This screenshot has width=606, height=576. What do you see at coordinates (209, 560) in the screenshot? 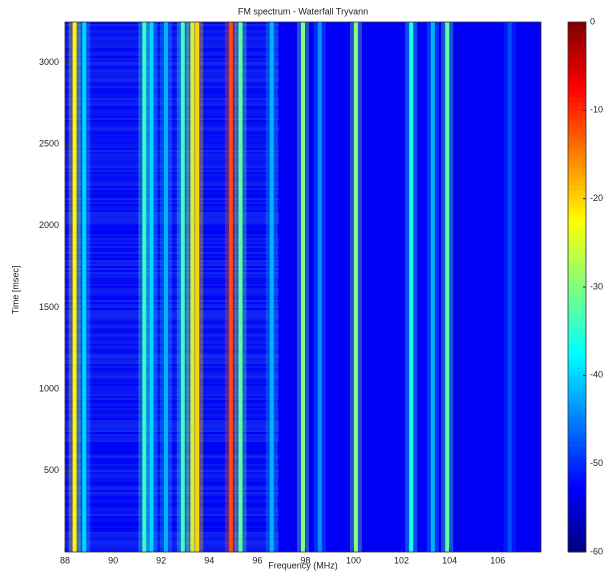
I see `x-tick-label: 94` at bounding box center [209, 560].